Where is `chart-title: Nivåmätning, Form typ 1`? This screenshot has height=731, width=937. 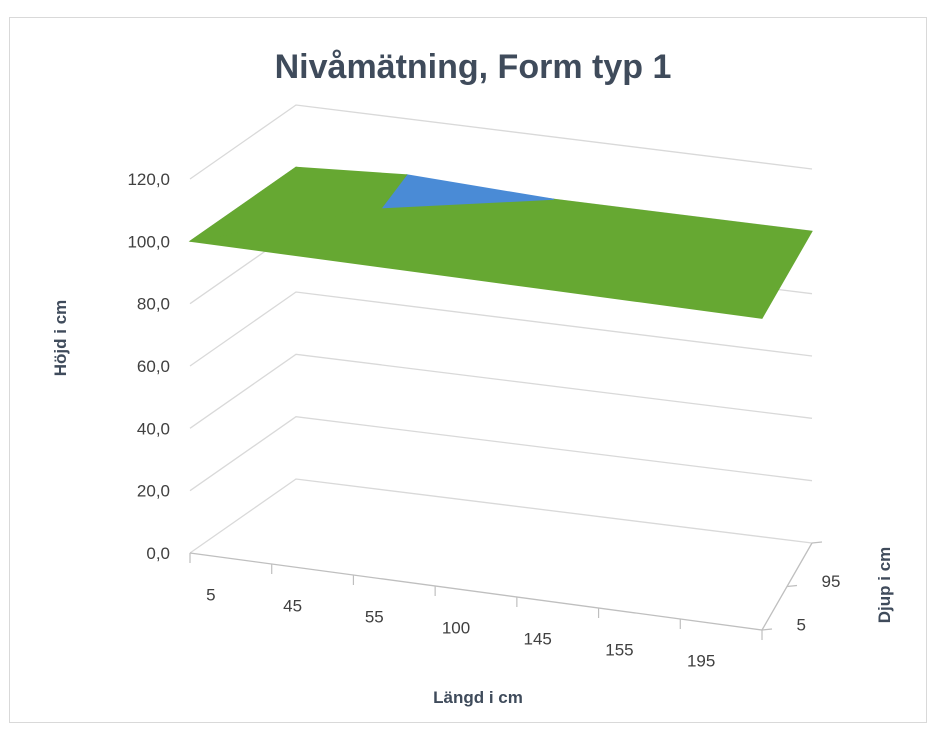
chart-title: Nivåmätning, Form typ 1 is located at coordinates (473, 67).